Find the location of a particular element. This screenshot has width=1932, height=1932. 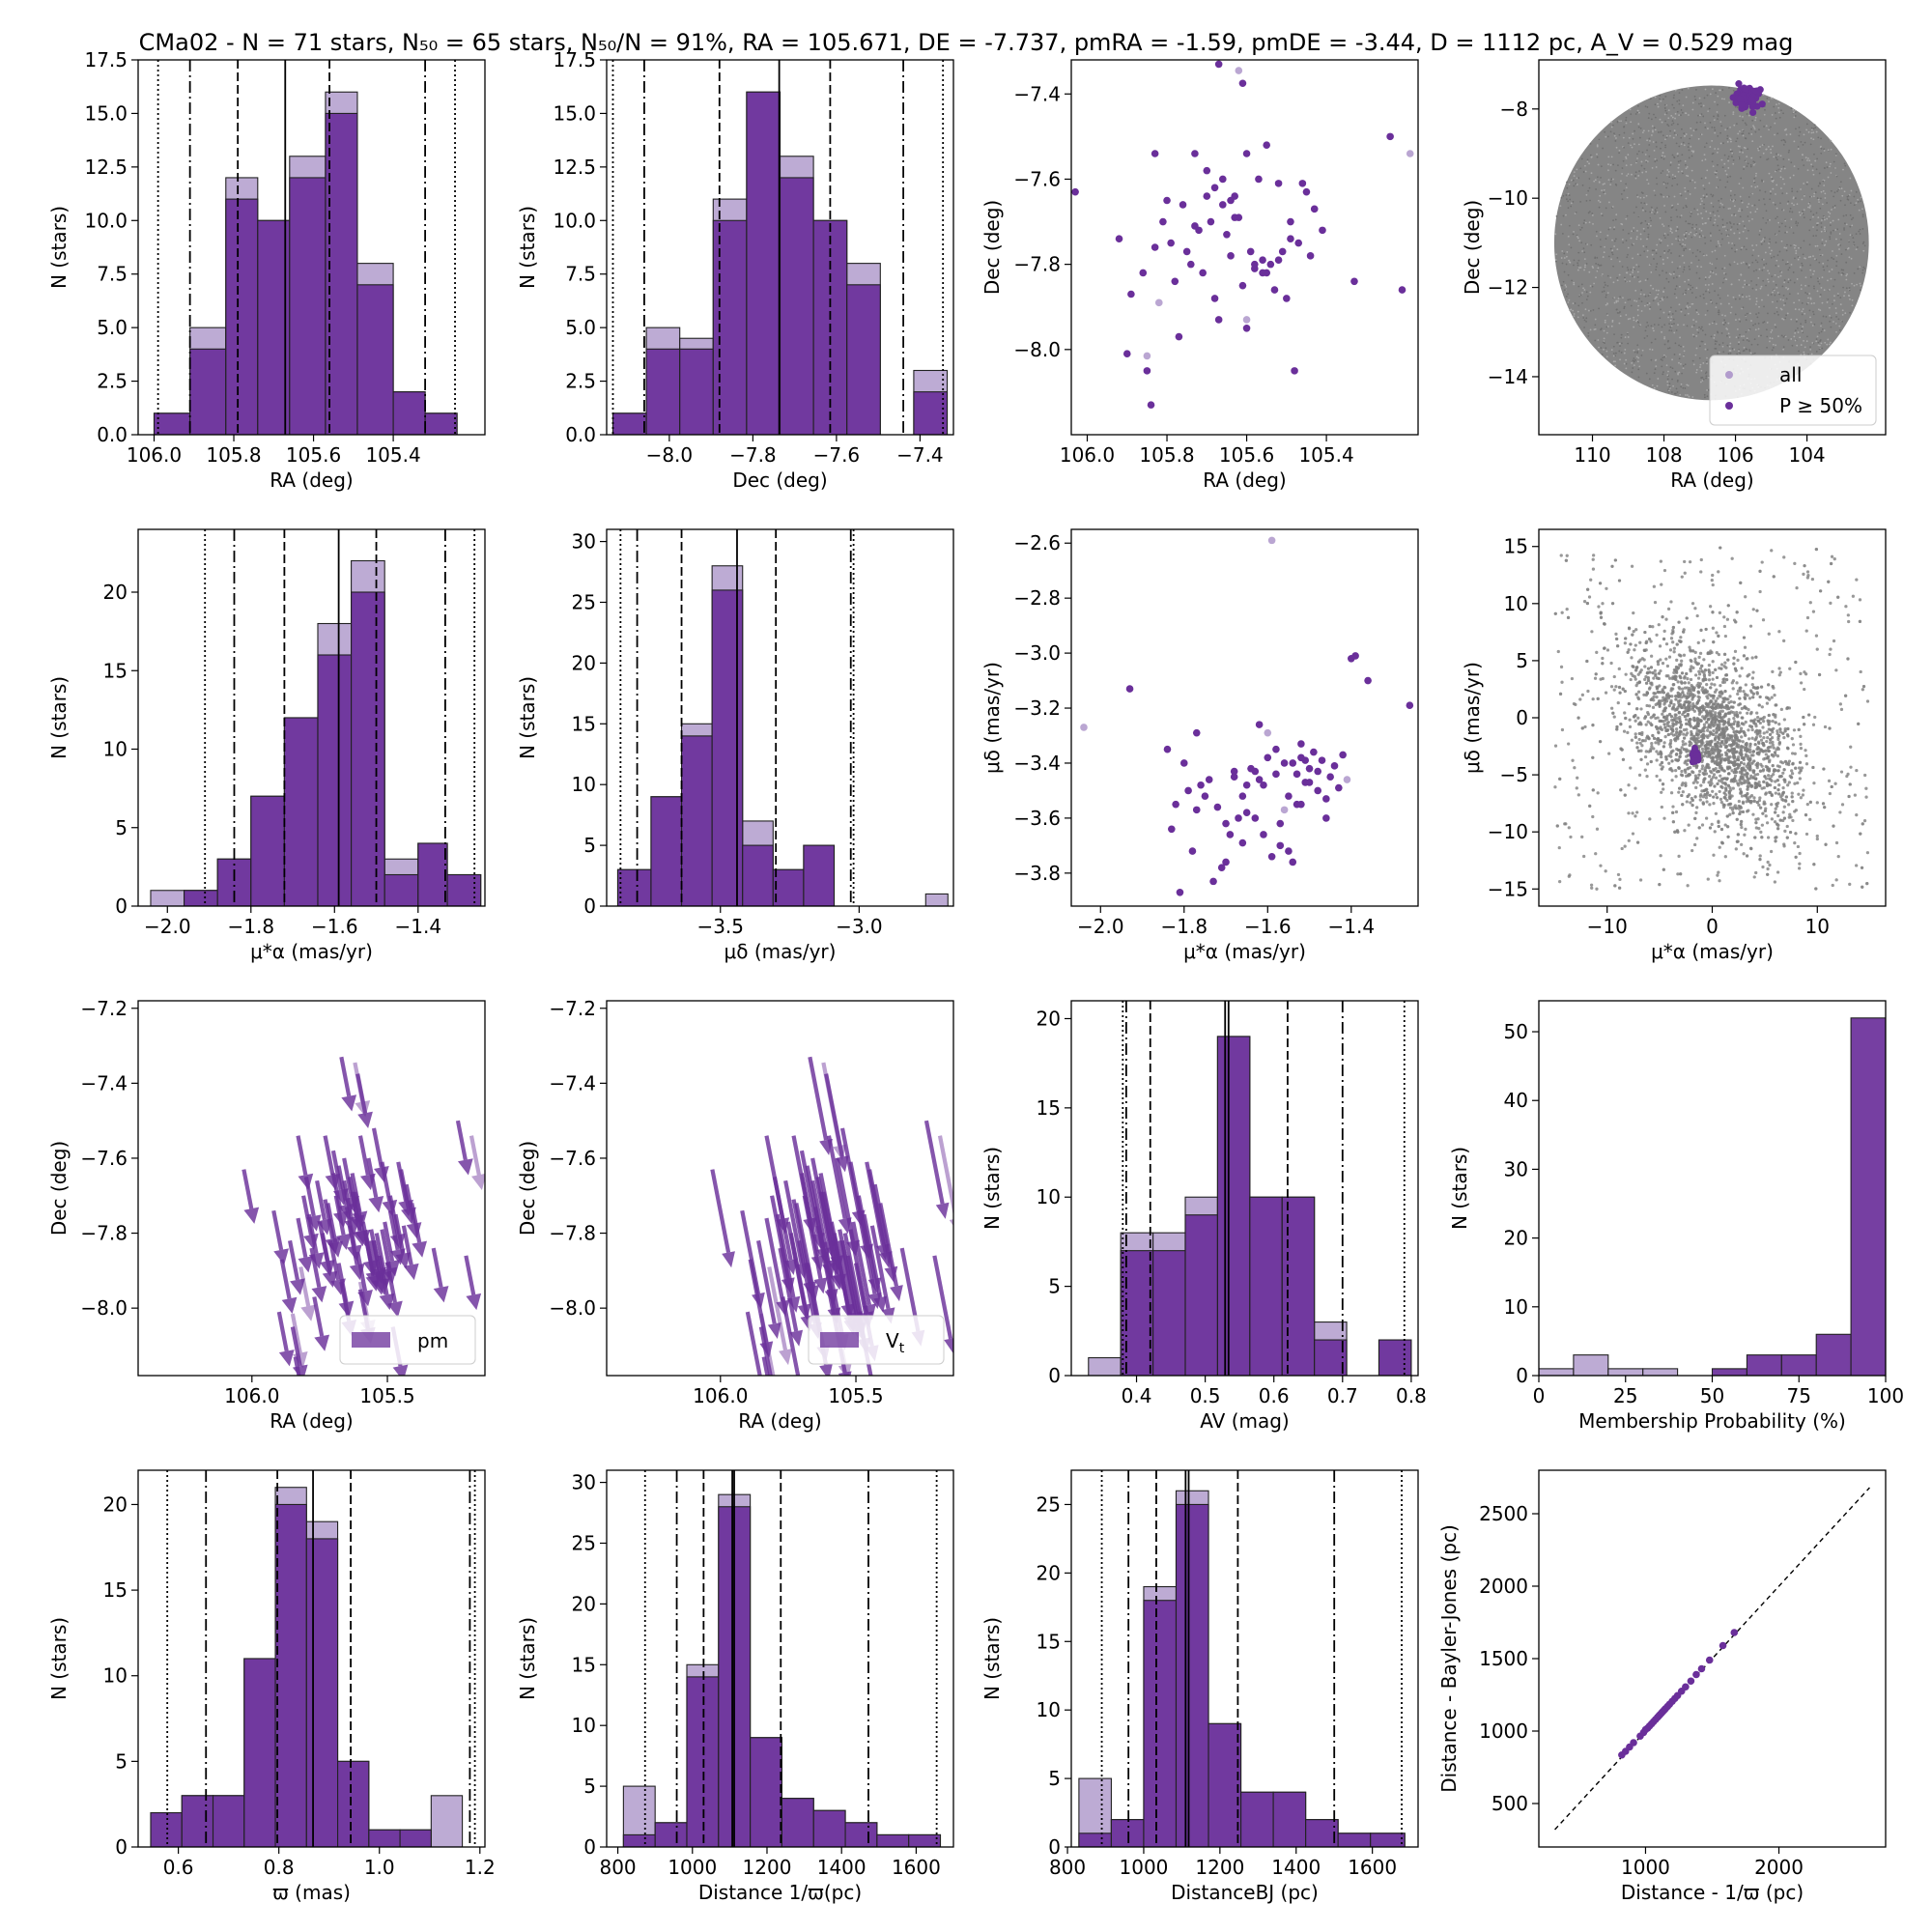

dec-hist-ytick-label: 15.0 is located at coordinates (574, 113).